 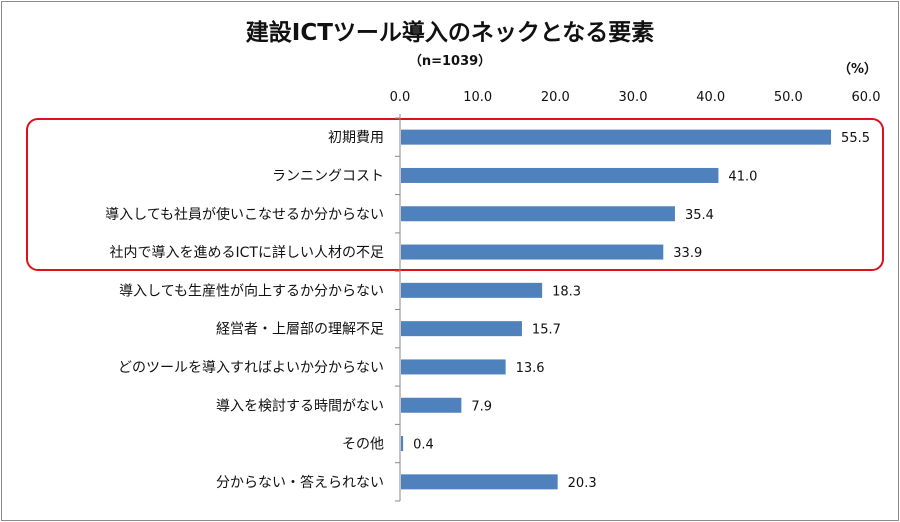 What do you see at coordinates (363, 445) in the screenshot?
I see `category-label: その他` at bounding box center [363, 445].